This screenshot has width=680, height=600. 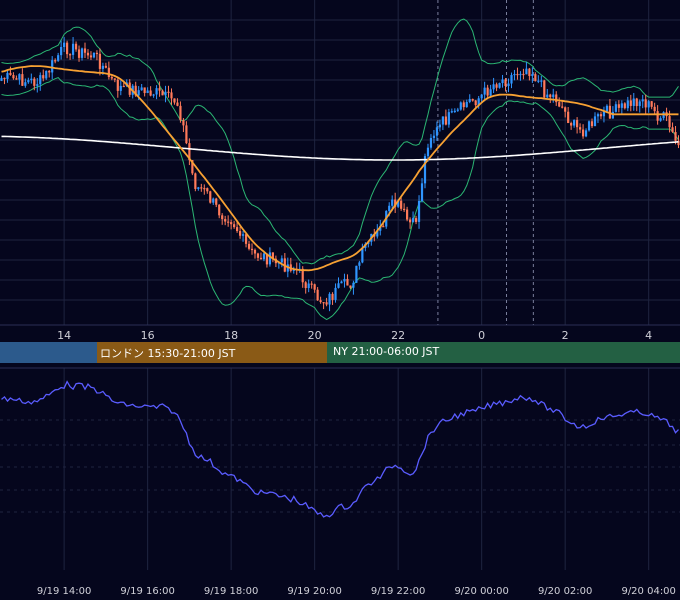 I want to click on price-x-tick-label: 18, so click(x=231, y=335).